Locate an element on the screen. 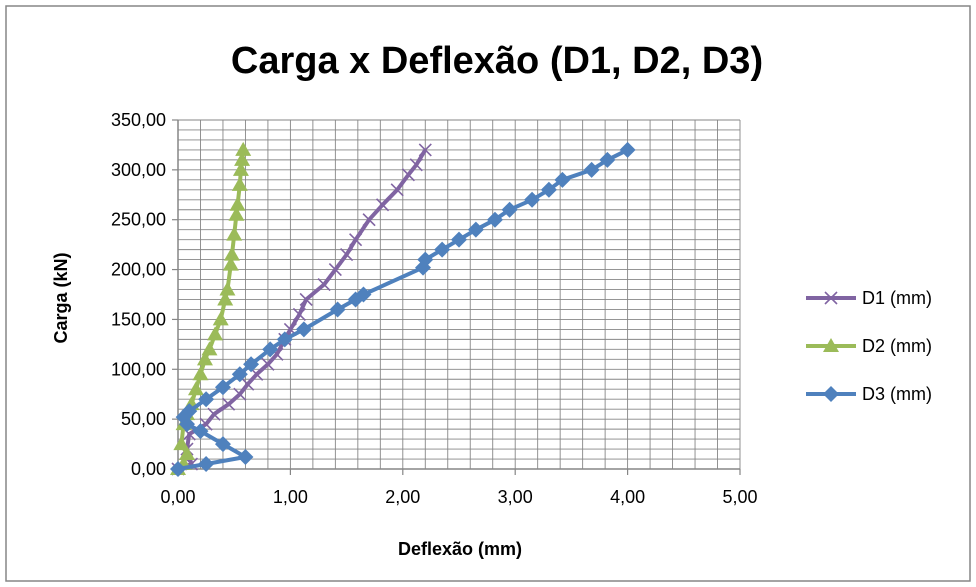 The width and height of the screenshot is (976, 587). legend-item-3: D3 (mm) is located at coordinates (869, 394).